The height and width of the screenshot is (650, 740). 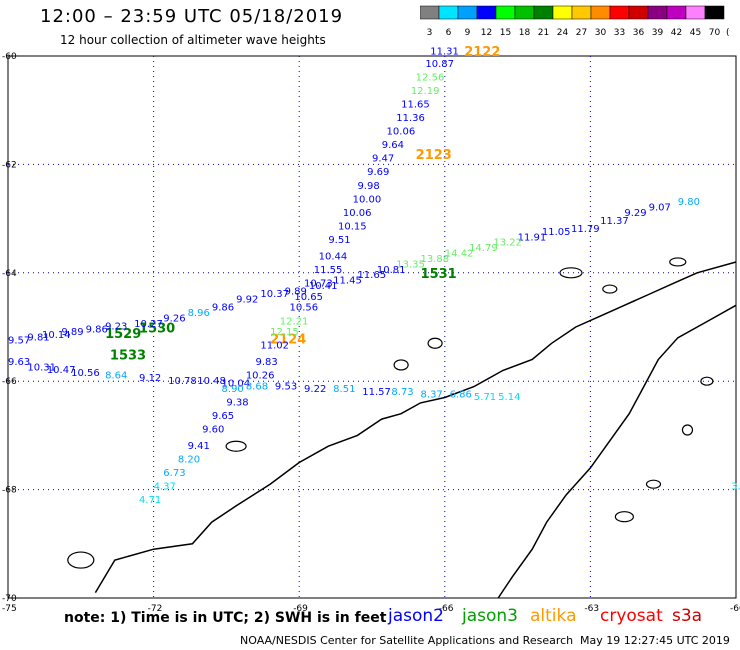 What do you see at coordinates (439, 64) in the screenshot?
I see `wave-height-value: 10.87` at bounding box center [439, 64].